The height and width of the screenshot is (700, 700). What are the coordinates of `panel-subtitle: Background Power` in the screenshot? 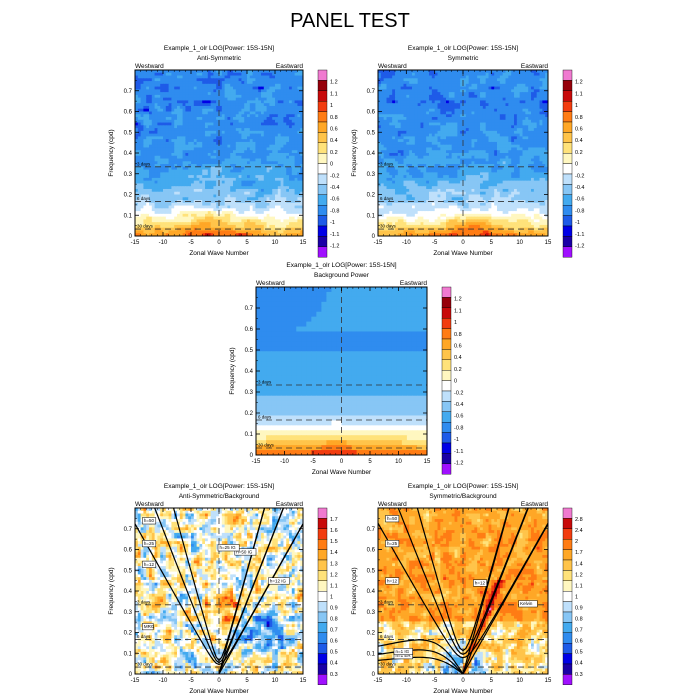 It's located at (342, 275).